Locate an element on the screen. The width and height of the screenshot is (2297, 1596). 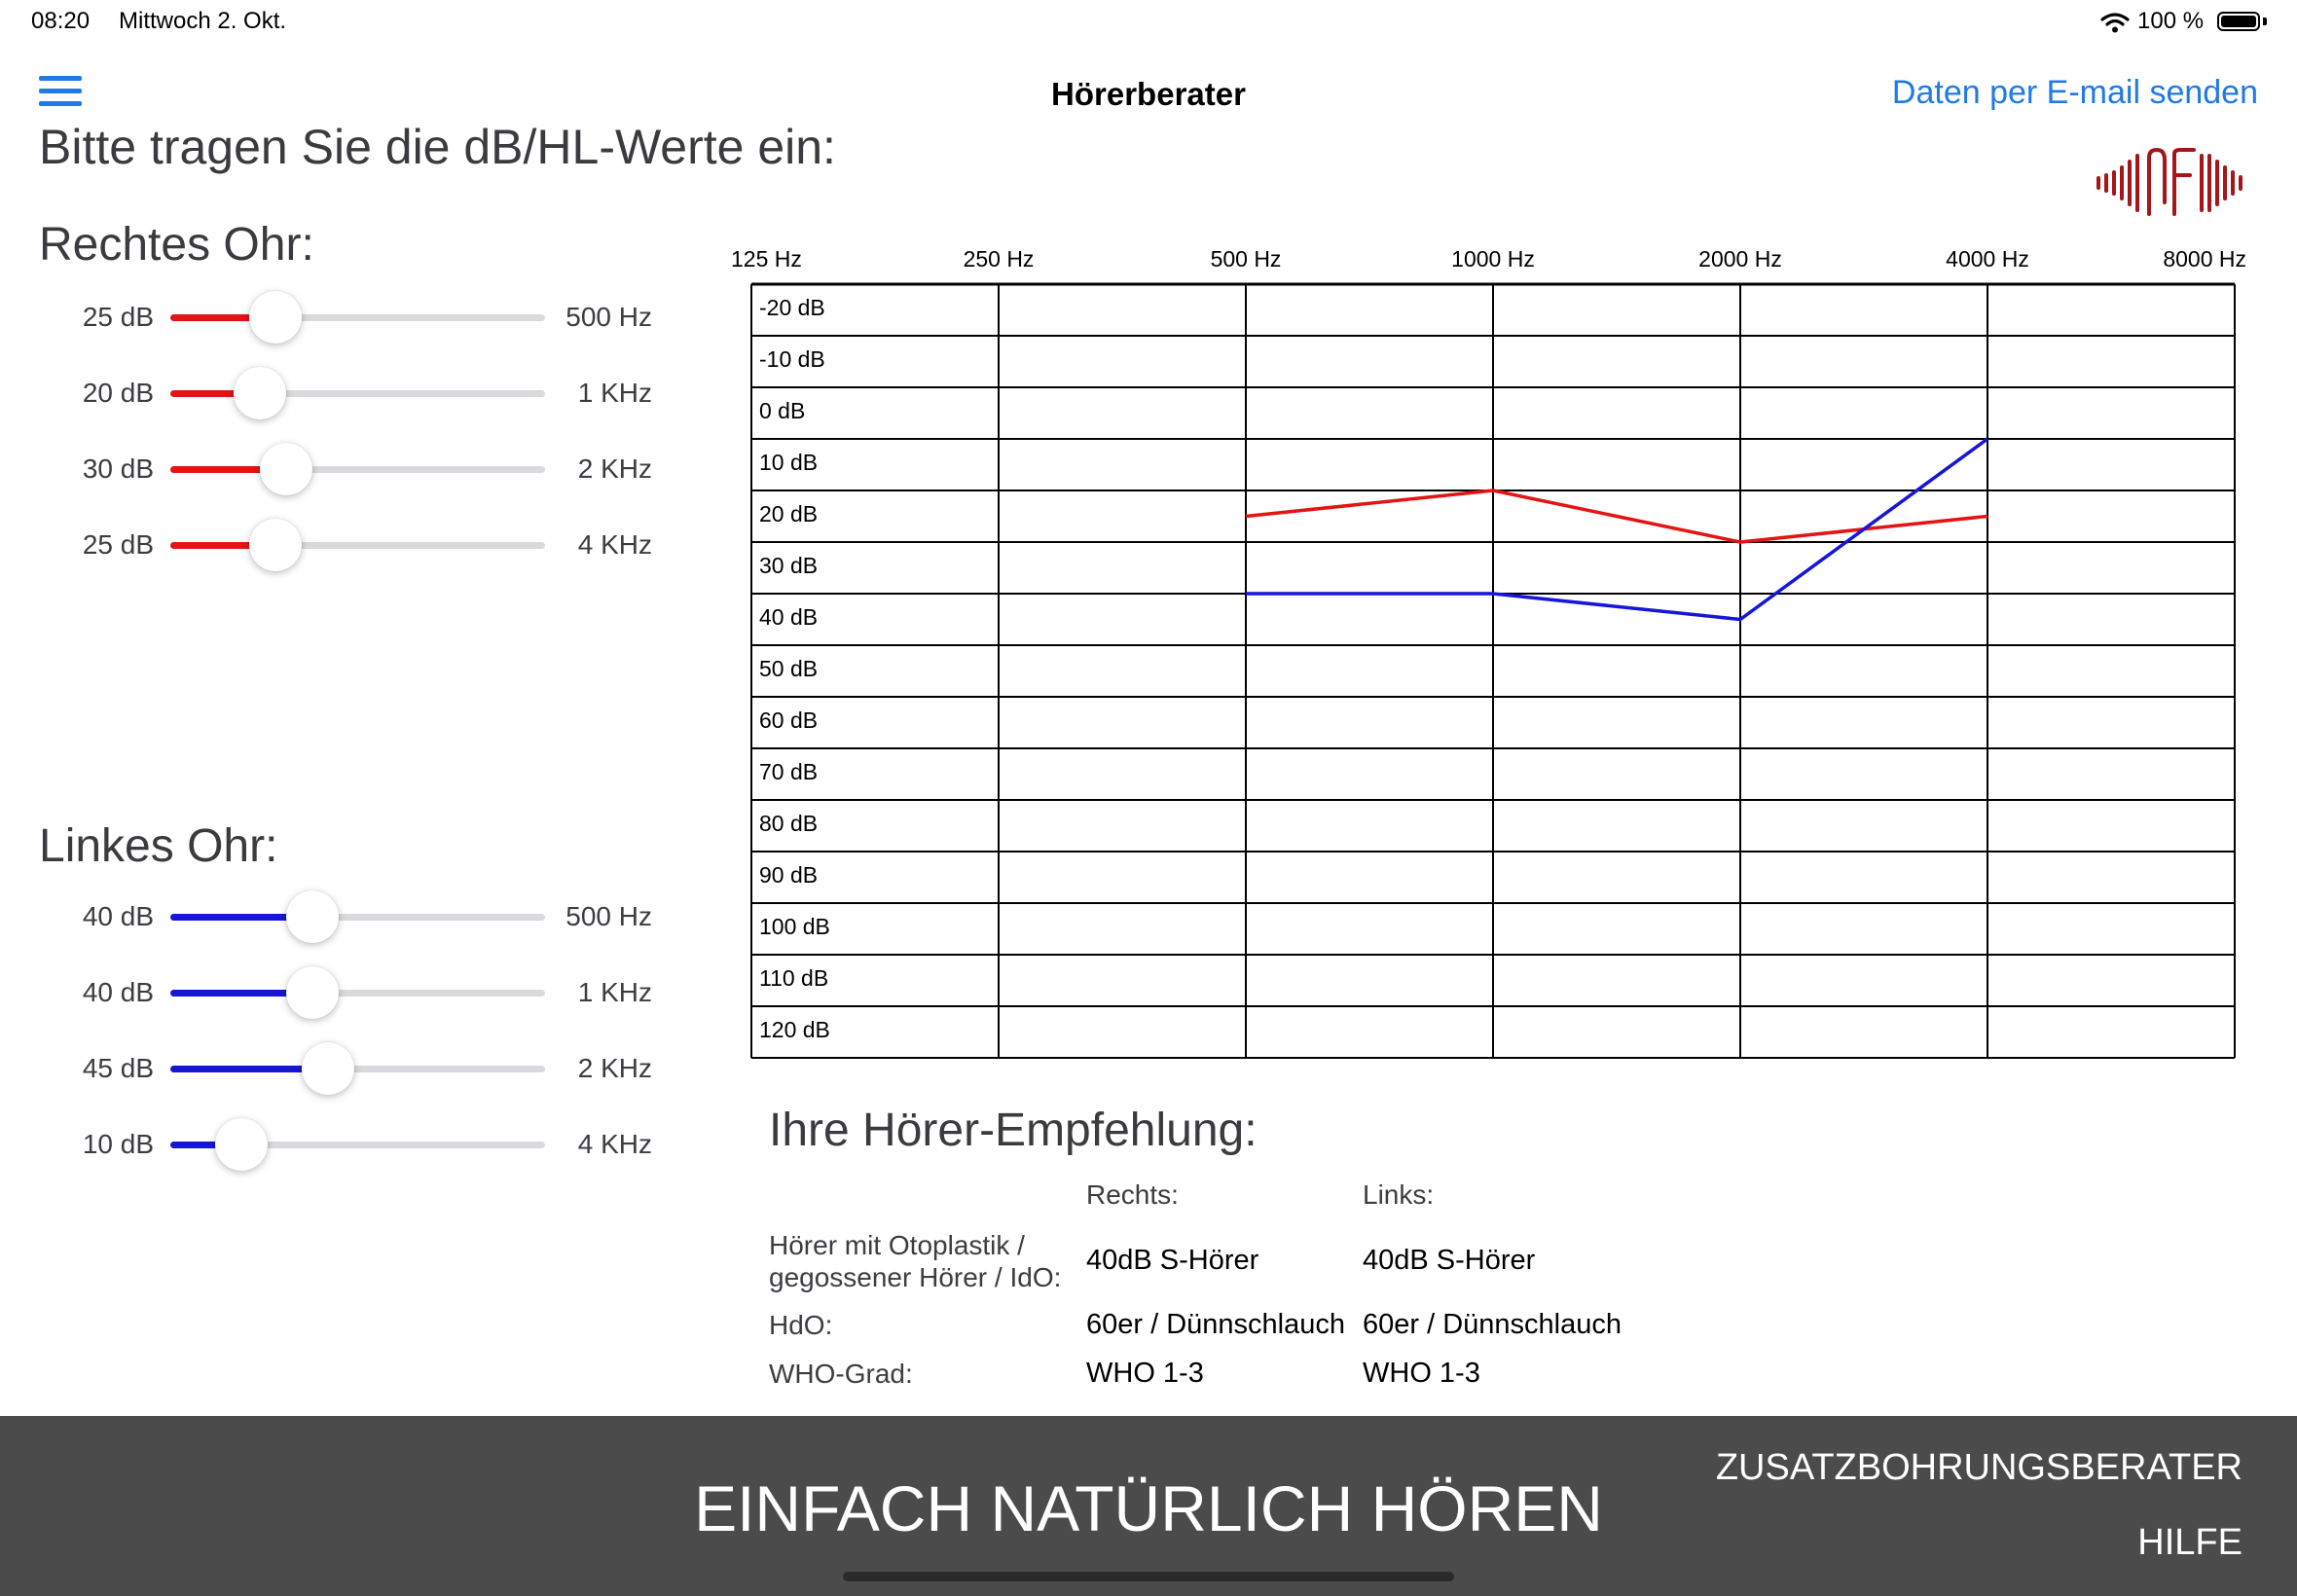
y-tick-label: 10 dB is located at coordinates (789, 463).